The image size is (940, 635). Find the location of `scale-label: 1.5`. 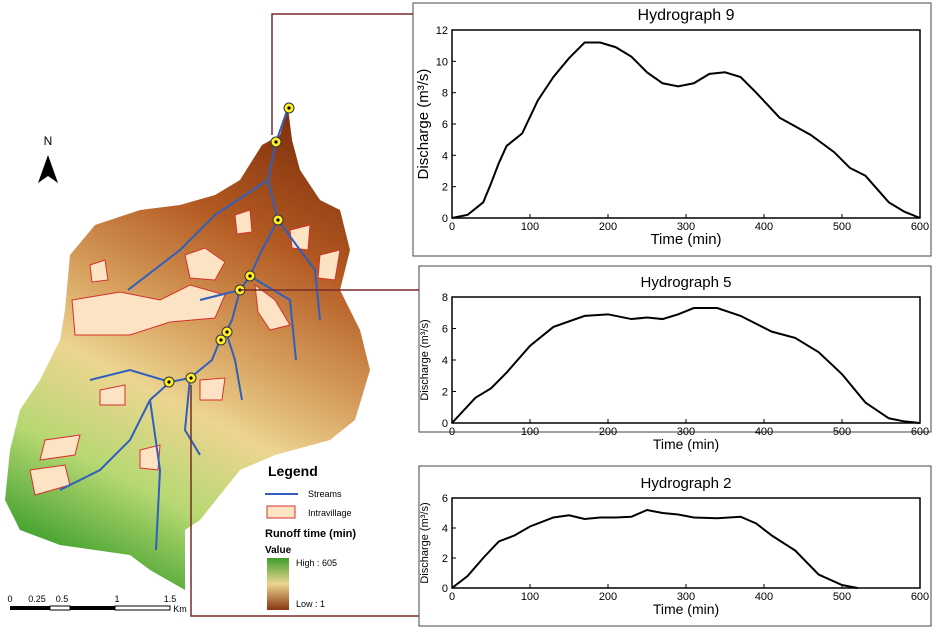

scale-label: 1.5 is located at coordinates (170, 599).